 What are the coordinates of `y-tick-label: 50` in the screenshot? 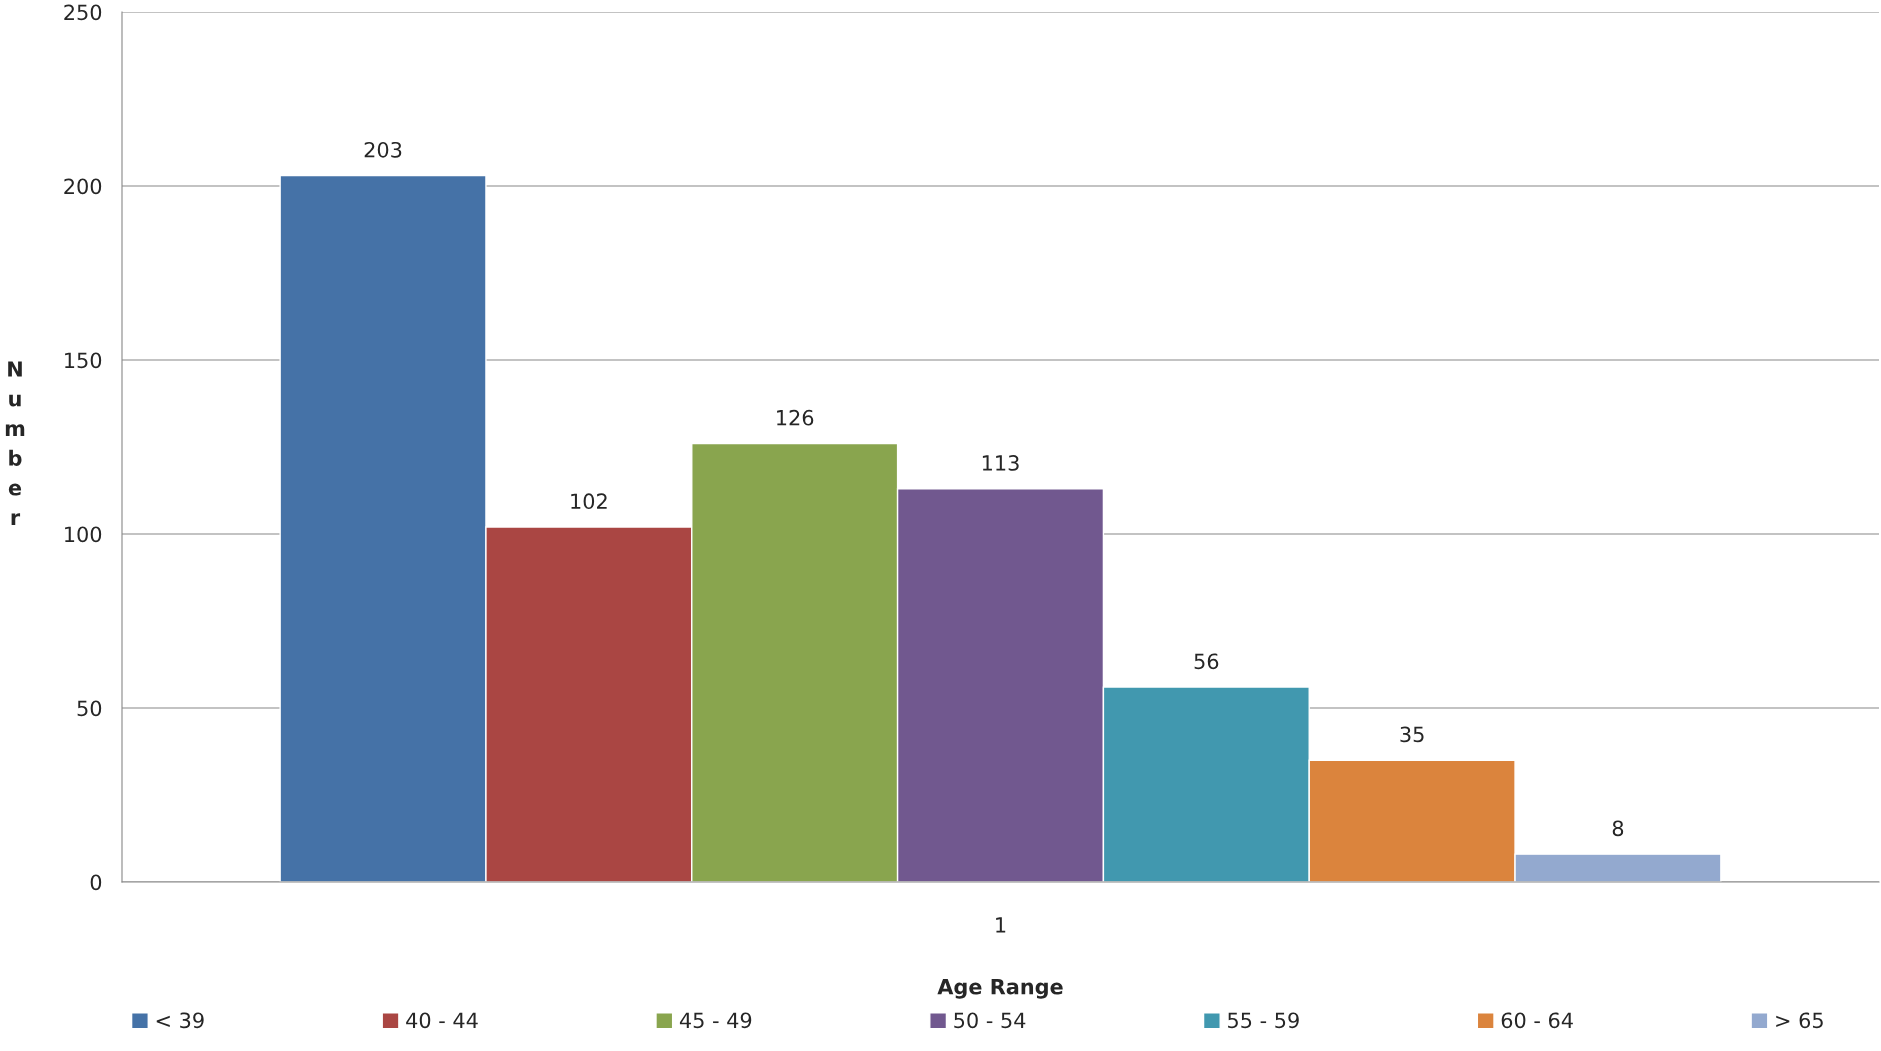 It's located at (89, 708).